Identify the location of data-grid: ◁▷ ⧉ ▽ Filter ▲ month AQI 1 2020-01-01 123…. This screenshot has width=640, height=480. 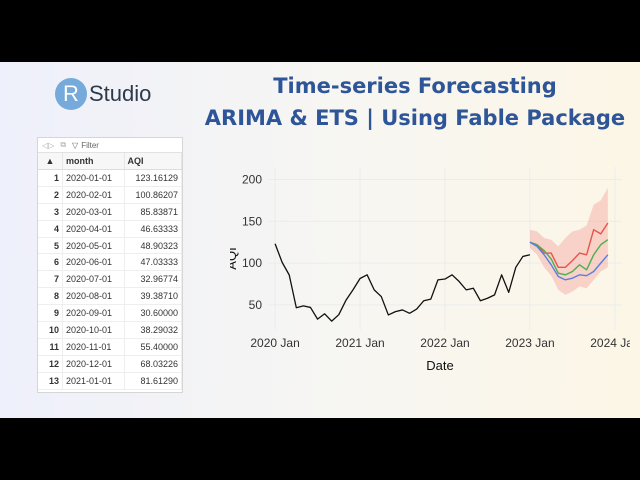
(110, 265).